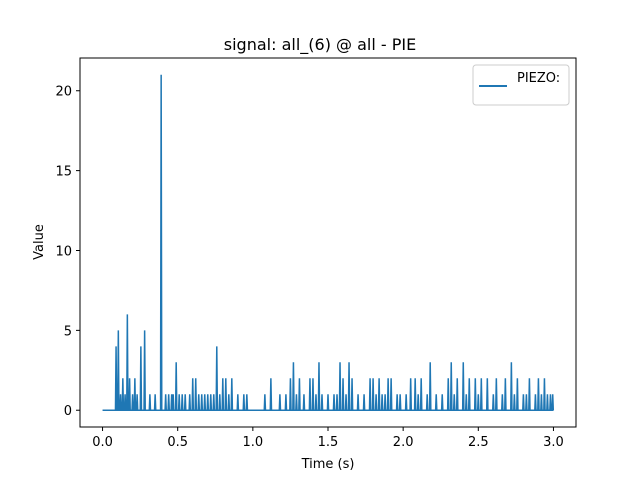  I want to click on x-tick-label: 3.0, so click(553, 442).